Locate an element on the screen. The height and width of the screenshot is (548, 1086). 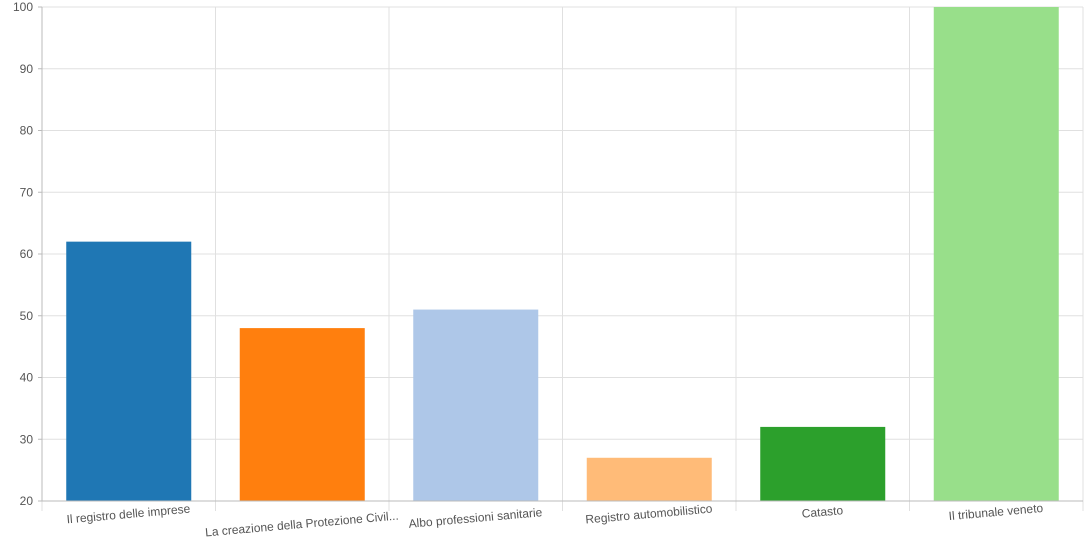
x-tick-label: Catasto is located at coordinates (822, 512).